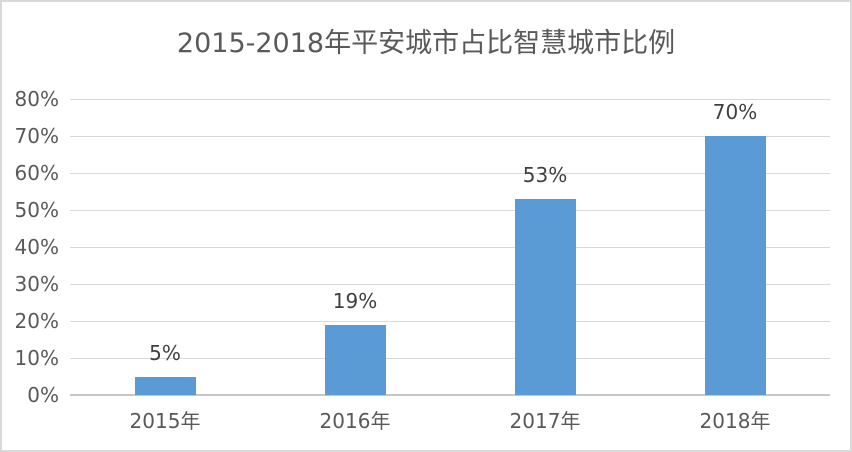 This screenshot has width=852, height=452. I want to click on y-axis-tick-label: 30%, so click(36, 284).